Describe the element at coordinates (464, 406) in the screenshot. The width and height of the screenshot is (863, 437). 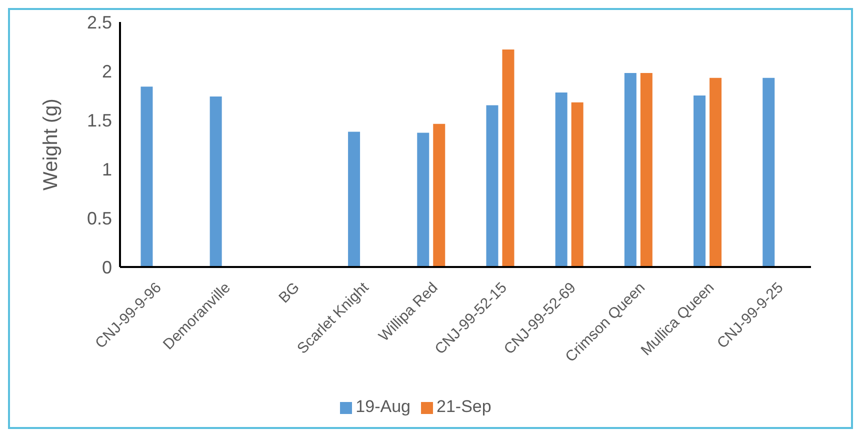
I see `legend-label: 21-Sep` at that location.